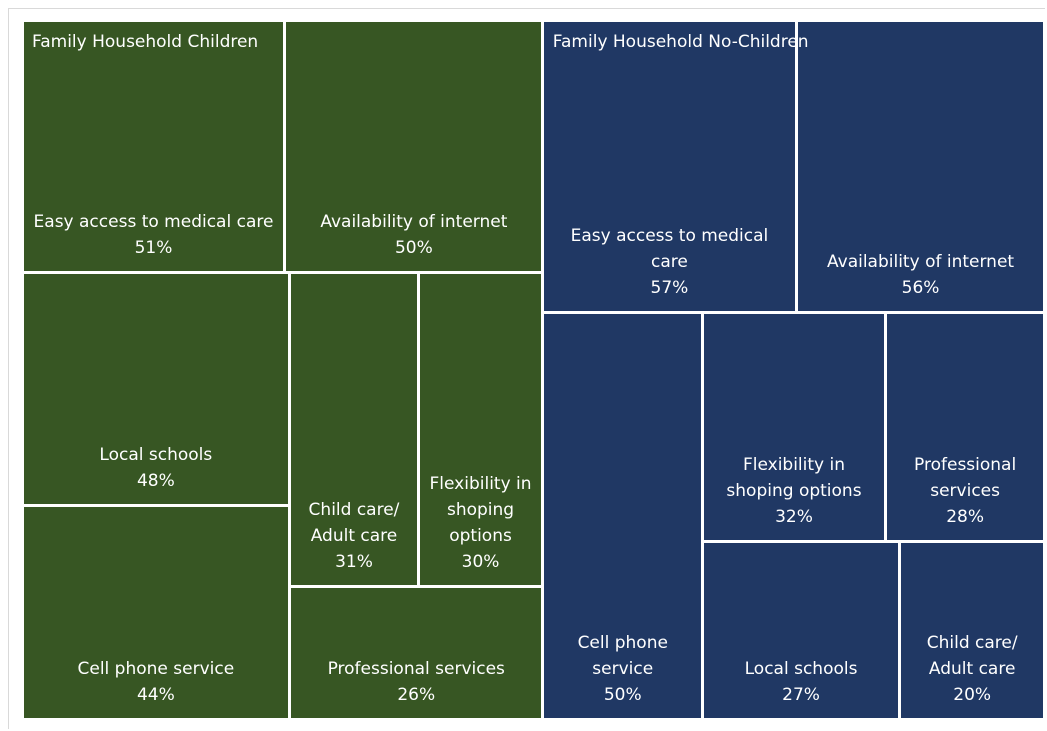  What do you see at coordinates (480, 561) in the screenshot?
I see `tile-value: 30%` at bounding box center [480, 561].